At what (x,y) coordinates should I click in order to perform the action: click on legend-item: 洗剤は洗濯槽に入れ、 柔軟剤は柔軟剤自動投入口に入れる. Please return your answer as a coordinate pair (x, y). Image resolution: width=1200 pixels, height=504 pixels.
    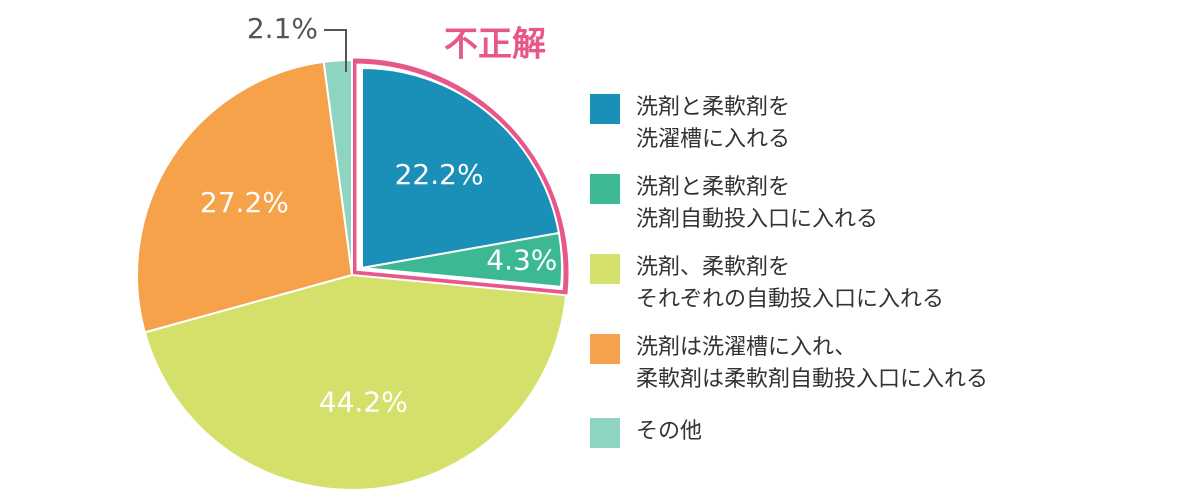
    Looking at the image, I should click on (789, 364).